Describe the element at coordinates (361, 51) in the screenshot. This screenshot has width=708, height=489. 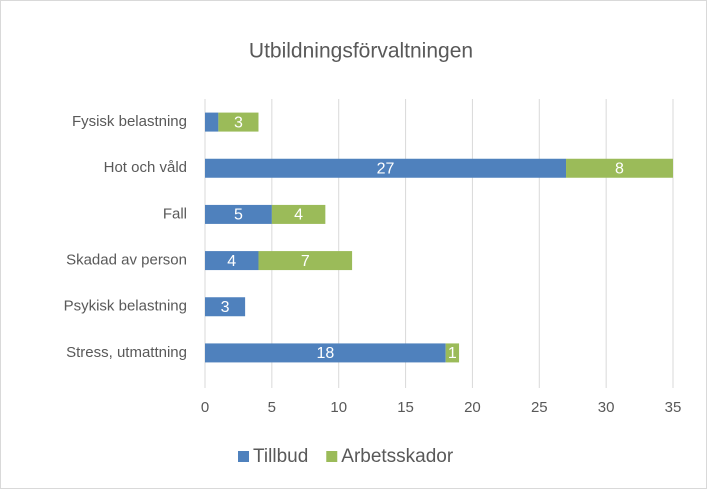
I see `chart-title: Utbildningsförvaltningen` at that location.